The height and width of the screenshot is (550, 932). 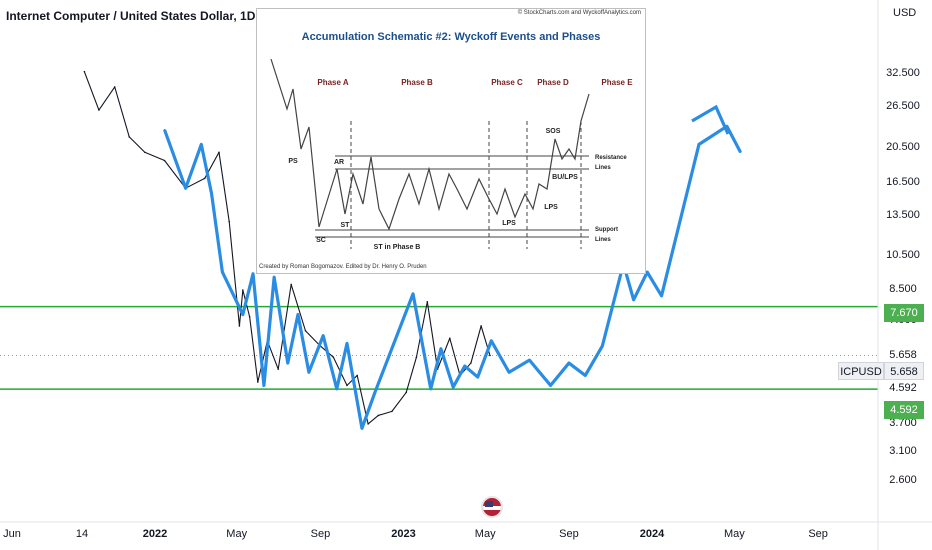 I want to click on support-price-tag: 4.592, so click(x=904, y=410).